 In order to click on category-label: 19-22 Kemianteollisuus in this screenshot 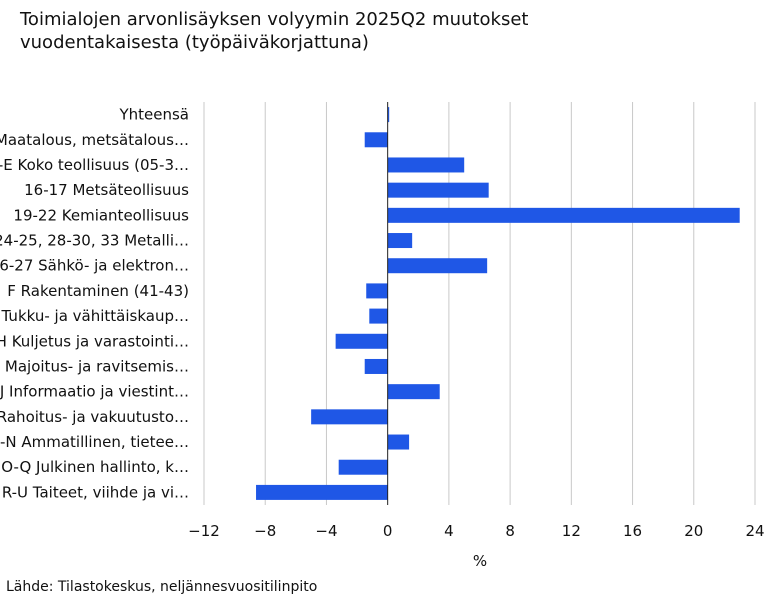, I will do `click(101, 215)`.